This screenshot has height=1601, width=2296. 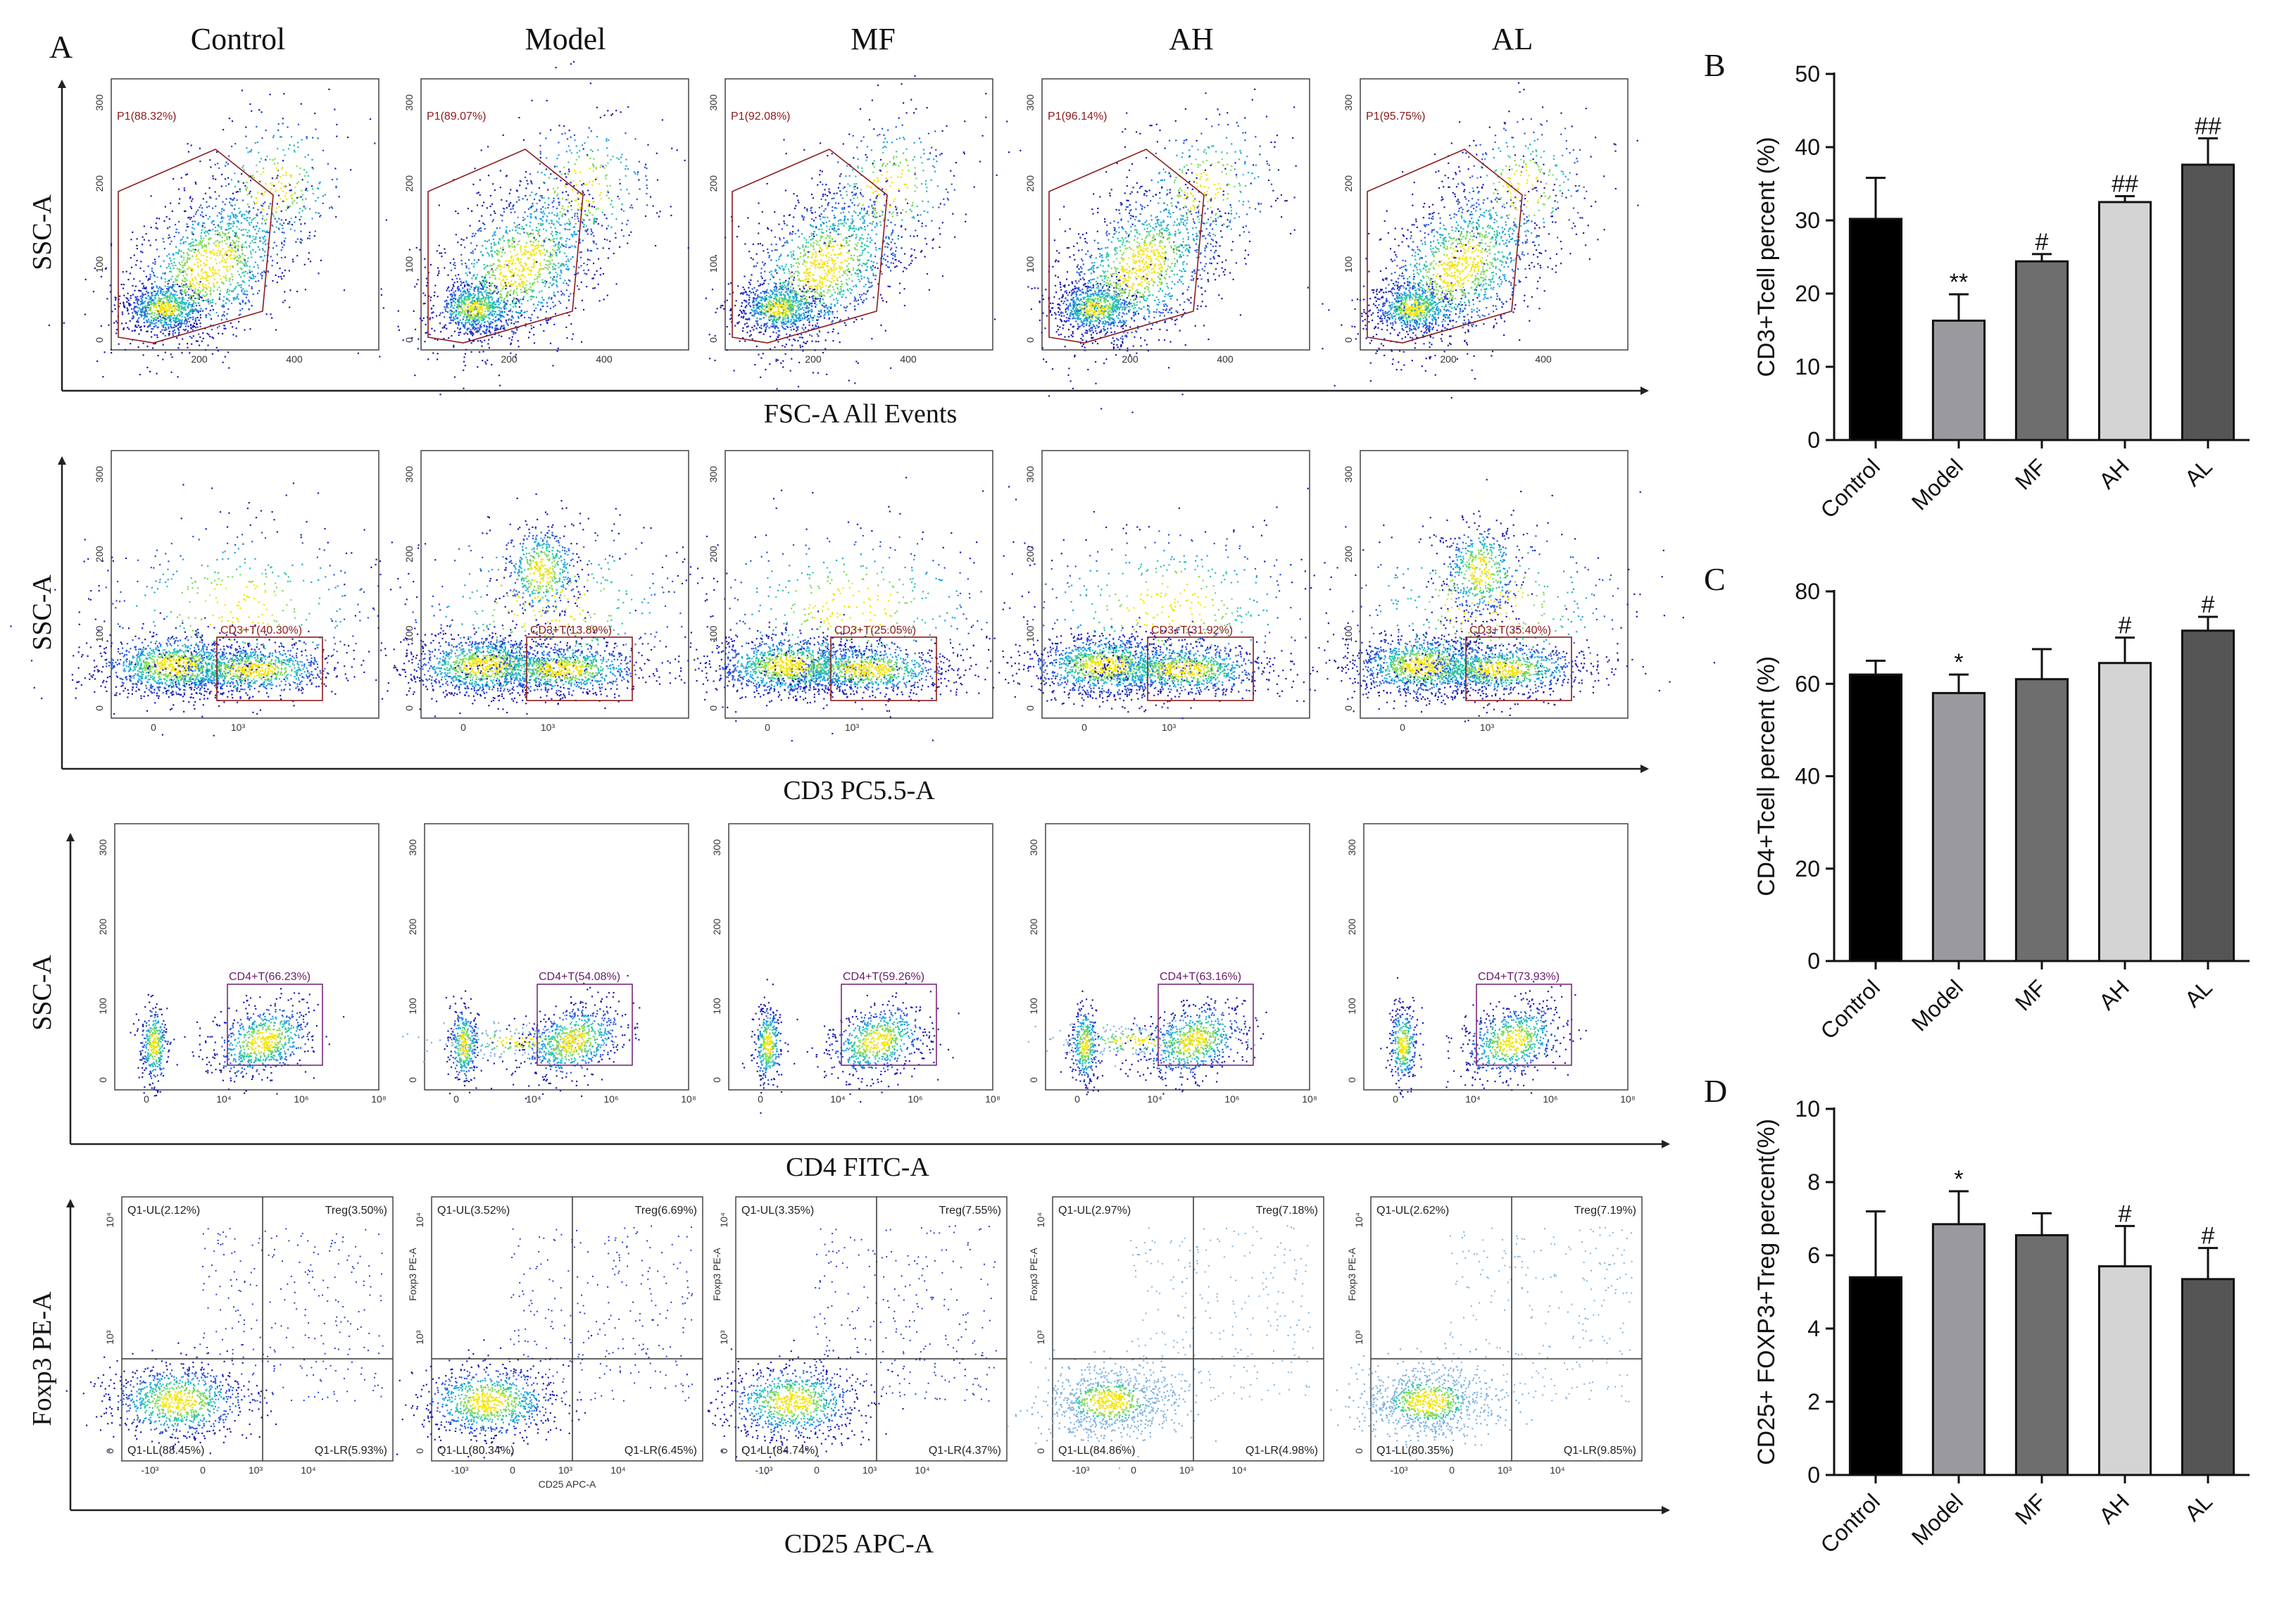 I want to click on row1-axes, so click(x=854, y=237).